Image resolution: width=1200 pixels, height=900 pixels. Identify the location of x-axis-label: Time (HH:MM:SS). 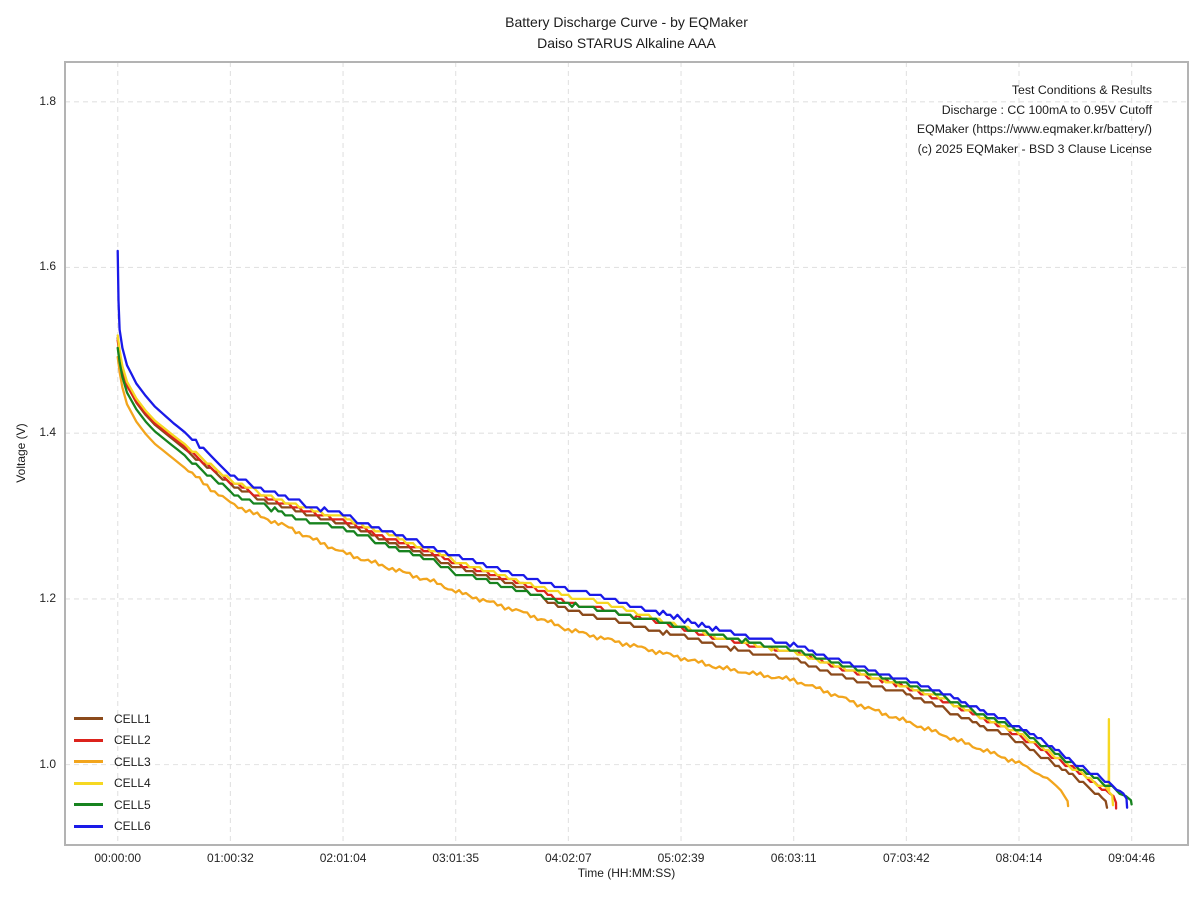
(626, 873).